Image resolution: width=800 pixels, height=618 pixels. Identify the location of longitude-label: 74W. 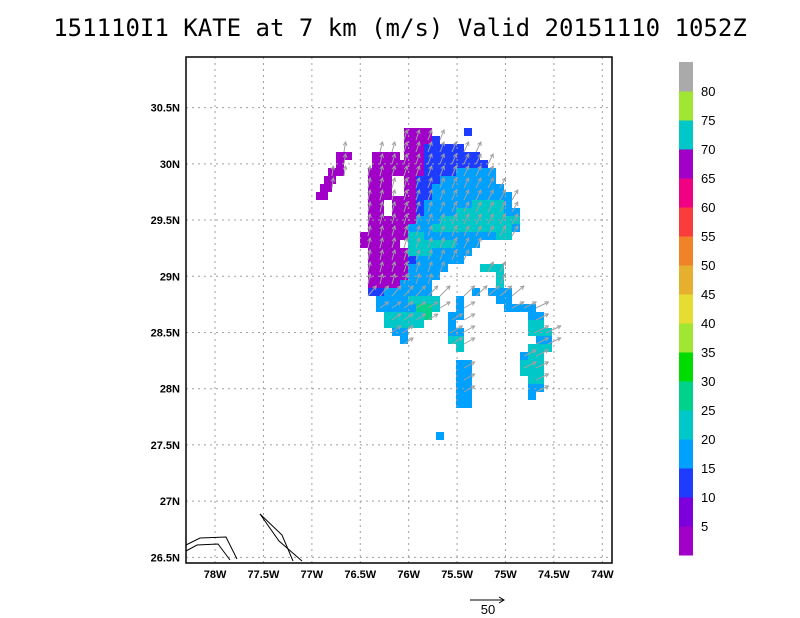
(602, 575).